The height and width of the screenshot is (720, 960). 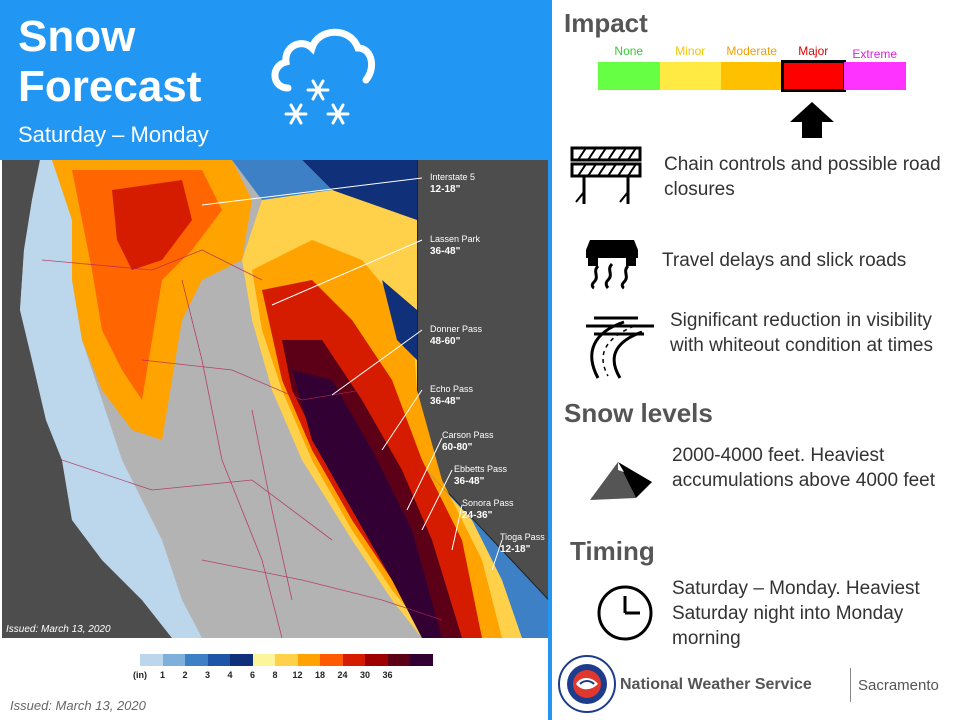 I want to click on footer-separator, so click(x=850, y=685).